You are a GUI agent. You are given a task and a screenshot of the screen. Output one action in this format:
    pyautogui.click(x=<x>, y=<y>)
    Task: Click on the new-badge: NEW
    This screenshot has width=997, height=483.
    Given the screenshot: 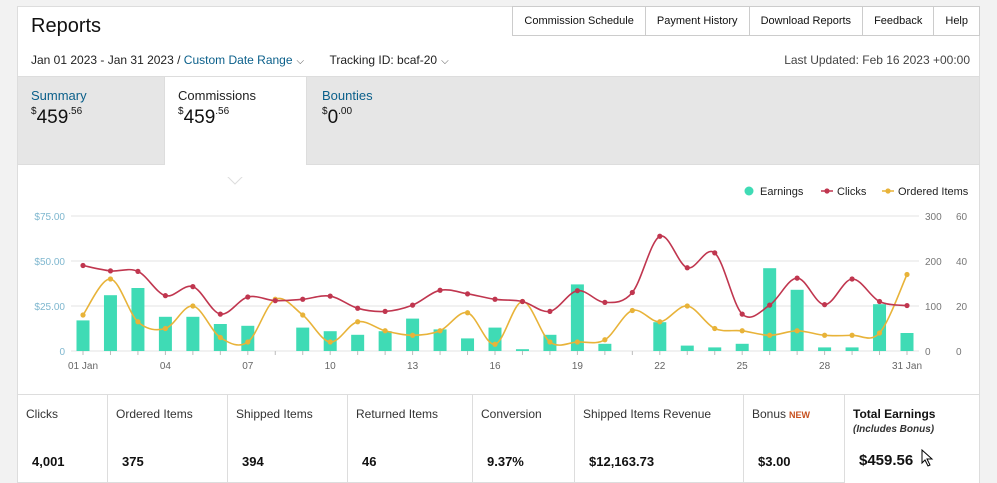 What is the action you would take?
    pyautogui.click(x=800, y=415)
    